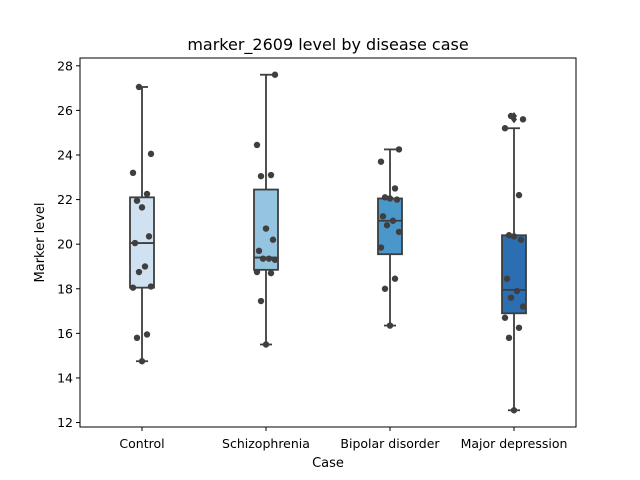 This screenshot has width=640, height=480. Describe the element at coordinates (65, 110) in the screenshot. I see `y-tick-label: 26` at that location.